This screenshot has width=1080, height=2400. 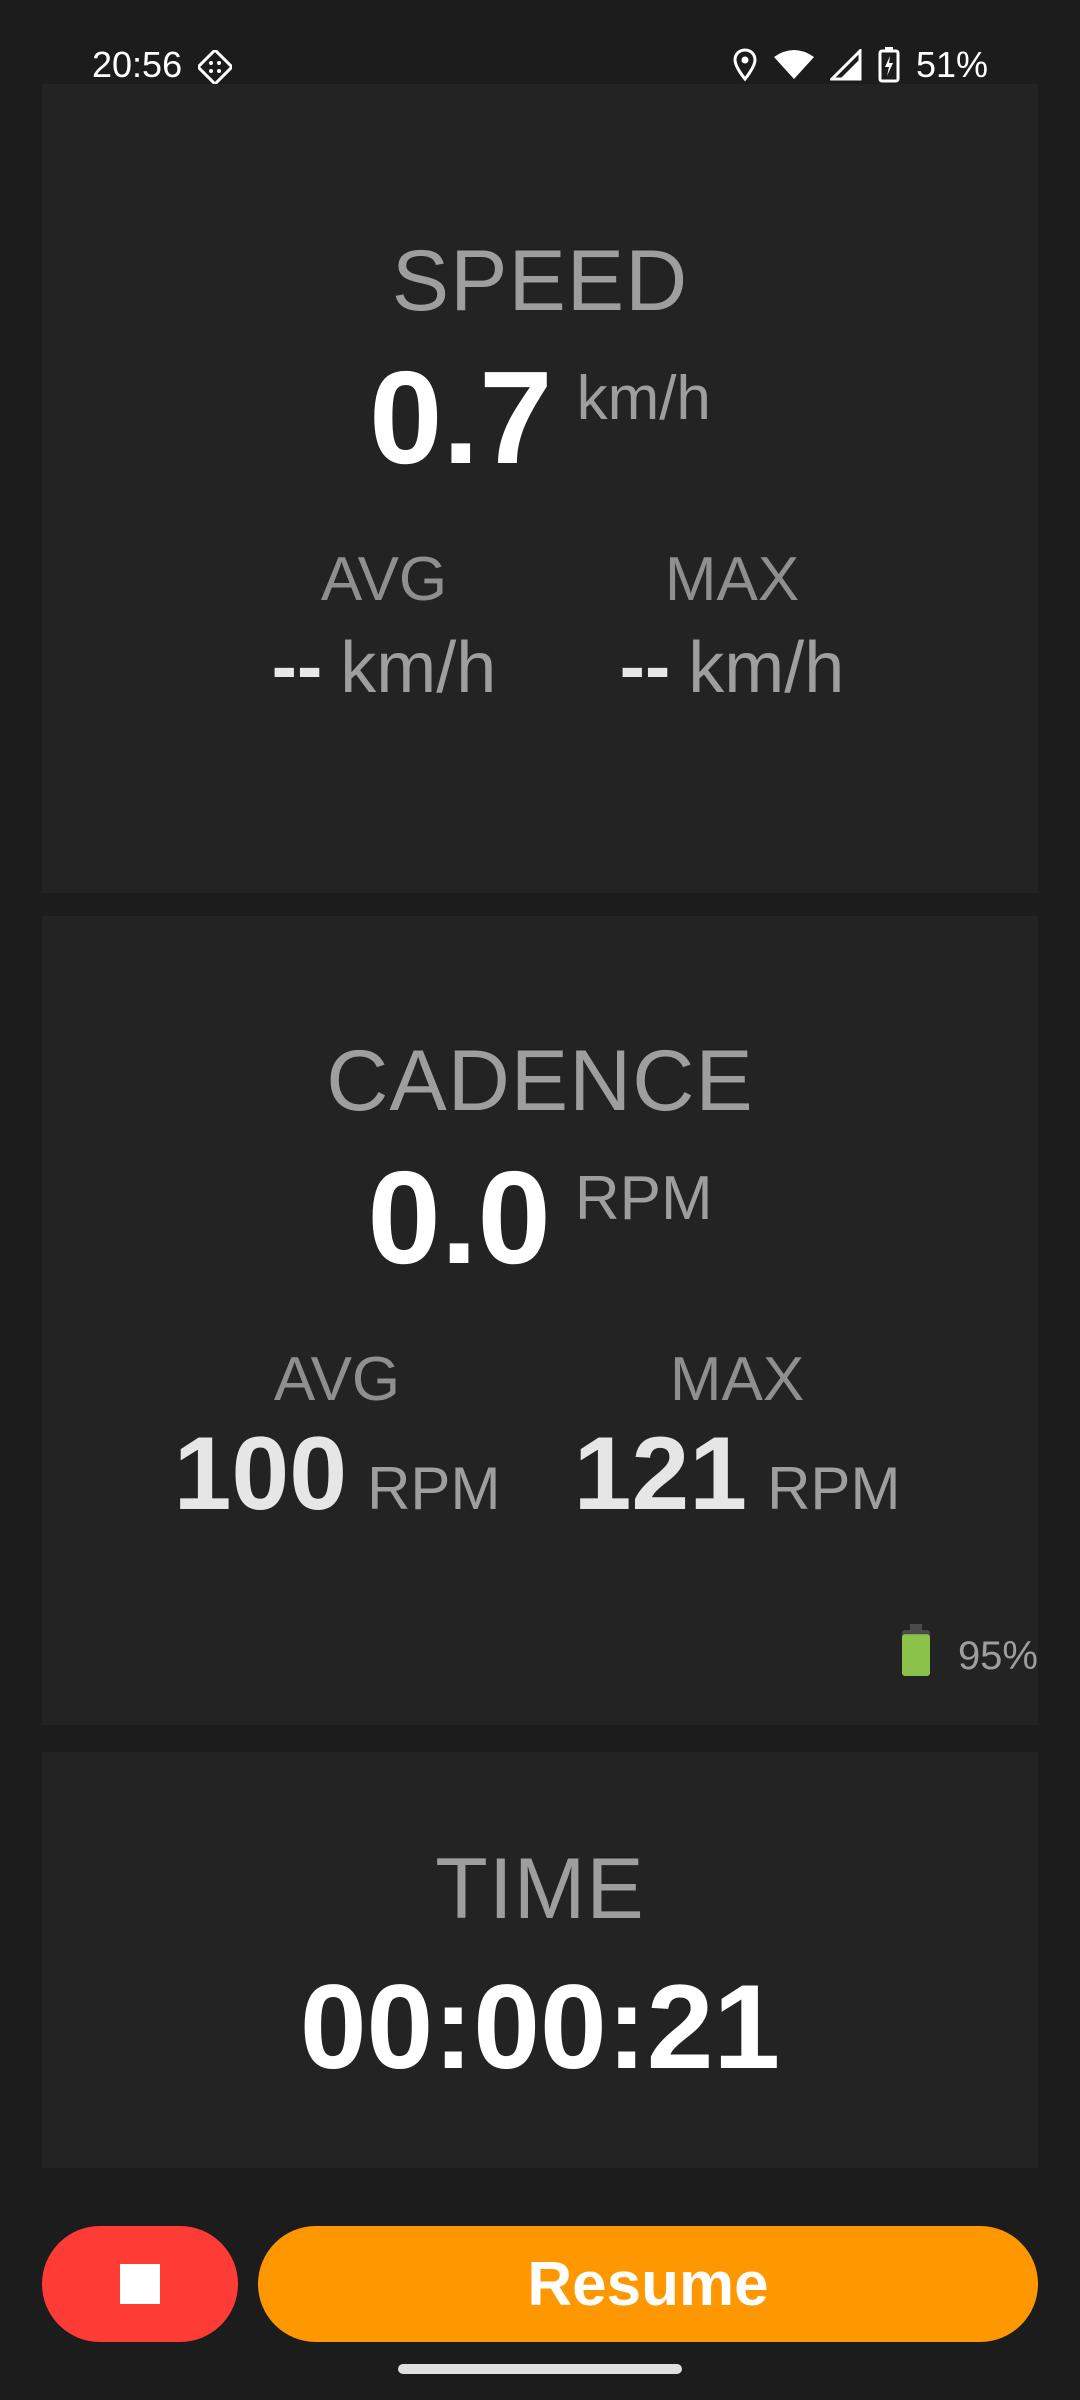 What do you see at coordinates (745, 65) in the screenshot?
I see `location-icon` at bounding box center [745, 65].